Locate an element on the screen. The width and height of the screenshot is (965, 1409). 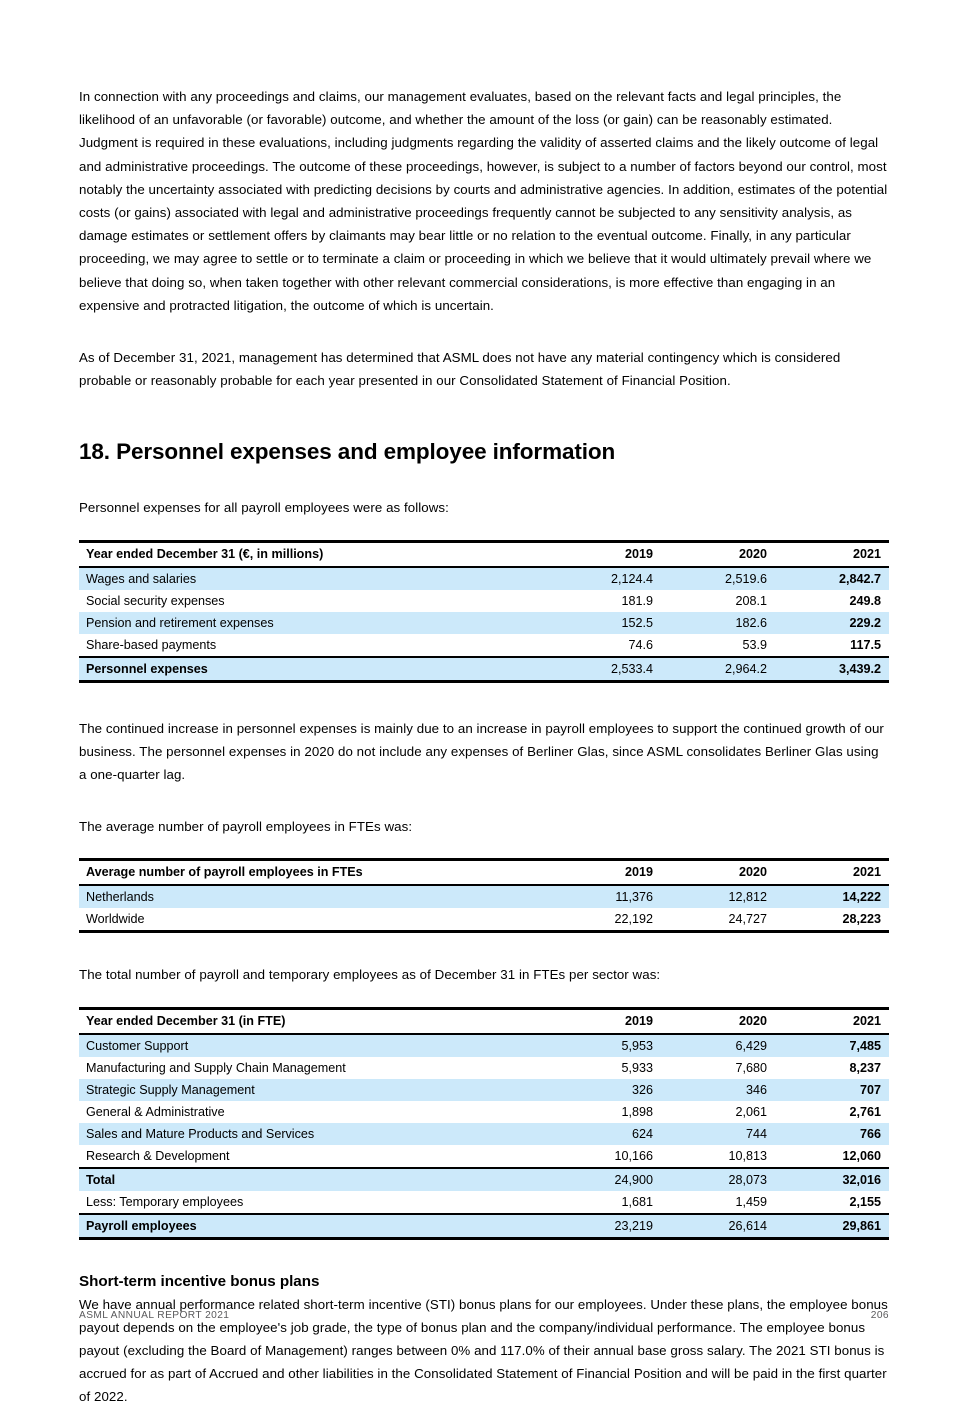
table-total-row: Total 24,900 28,073 32,016 is located at coordinates (484, 1178).